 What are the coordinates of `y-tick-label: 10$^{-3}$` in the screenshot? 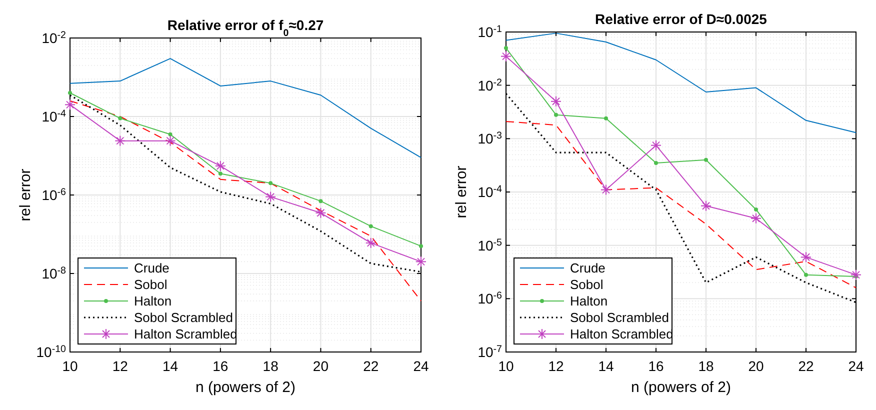 It's located at (490, 138).